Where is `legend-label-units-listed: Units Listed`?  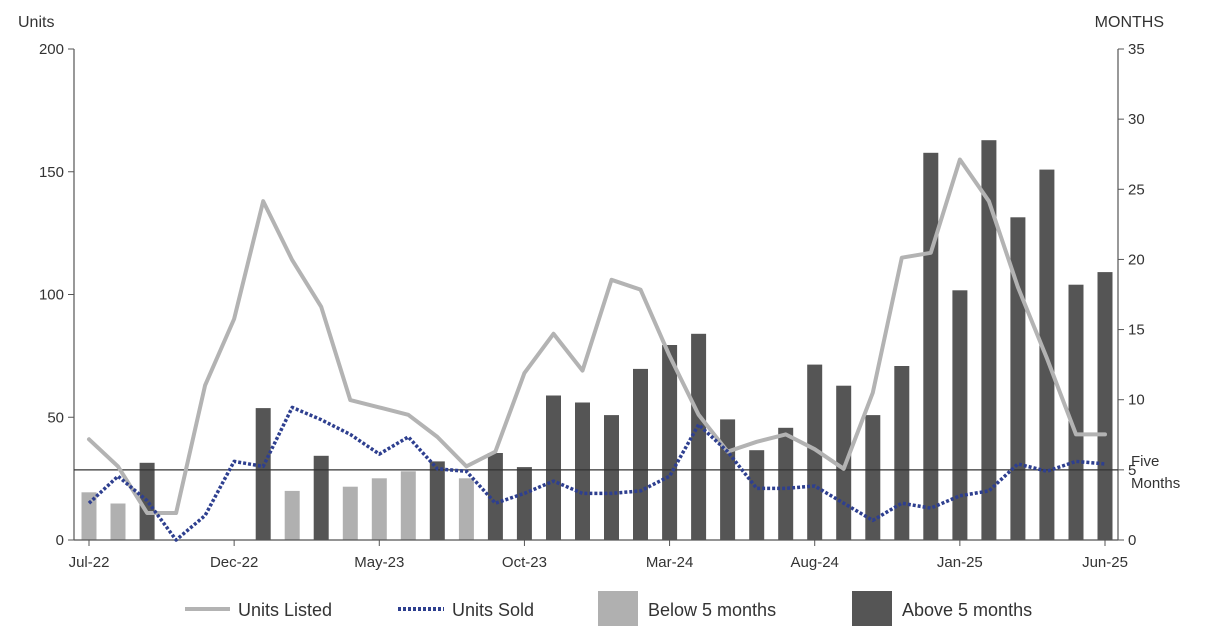
legend-label-units-listed: Units Listed is located at coordinates (285, 610).